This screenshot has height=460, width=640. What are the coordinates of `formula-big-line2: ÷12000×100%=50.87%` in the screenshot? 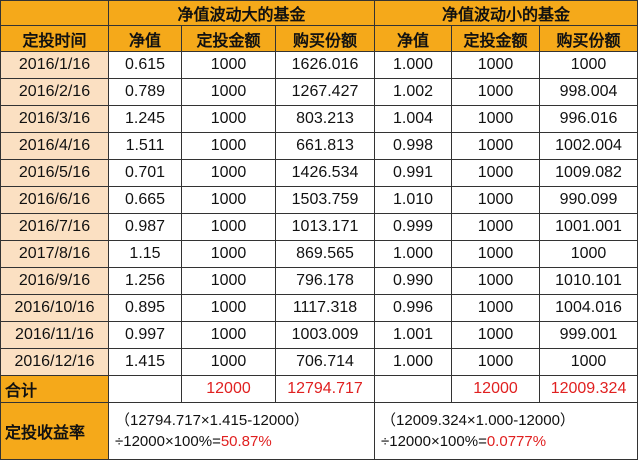 It's located at (244, 441).